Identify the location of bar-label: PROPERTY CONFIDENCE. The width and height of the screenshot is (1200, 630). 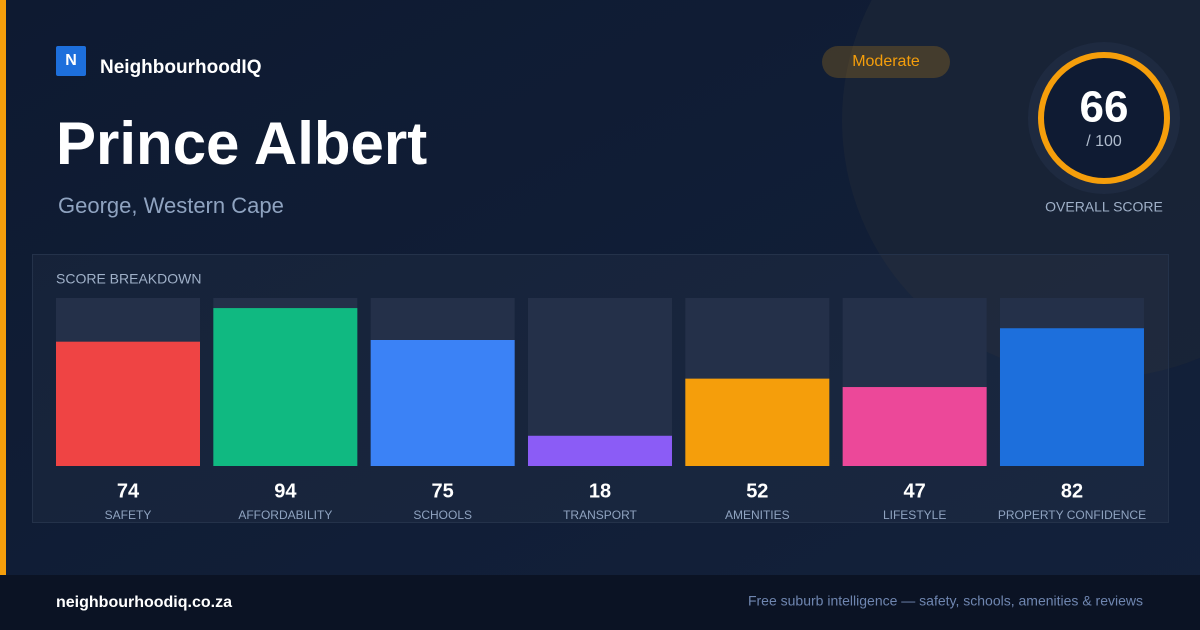
(1072, 515).